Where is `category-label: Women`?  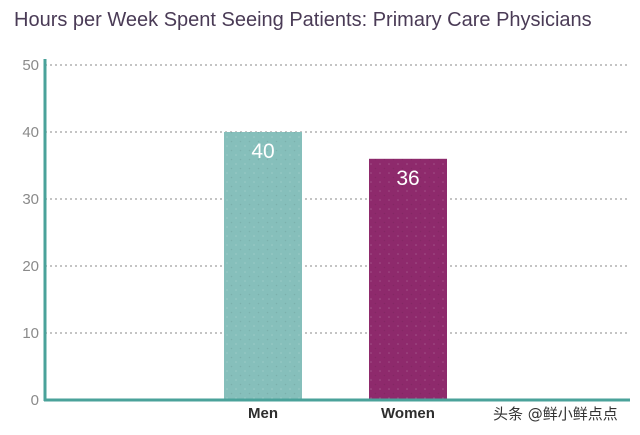
category-label: Women is located at coordinates (408, 413).